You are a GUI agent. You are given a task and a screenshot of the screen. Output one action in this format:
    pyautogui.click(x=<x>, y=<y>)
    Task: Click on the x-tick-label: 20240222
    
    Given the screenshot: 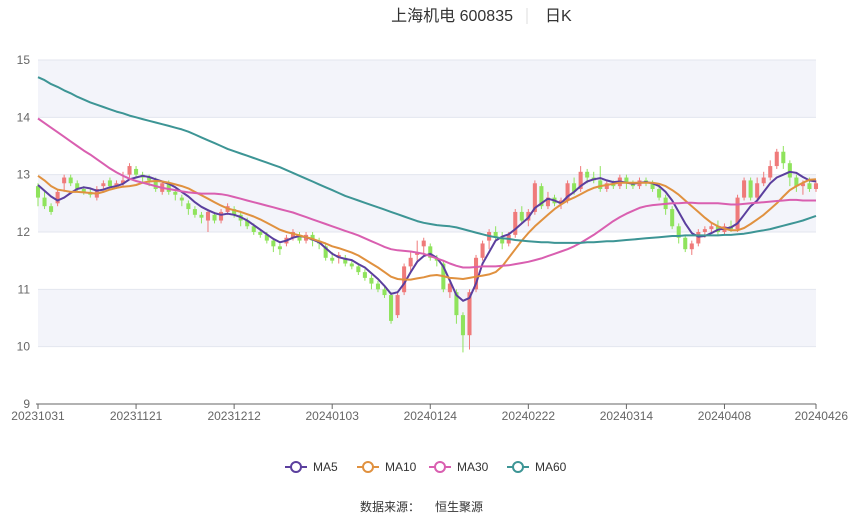 What is the action you would take?
    pyautogui.click(x=529, y=416)
    